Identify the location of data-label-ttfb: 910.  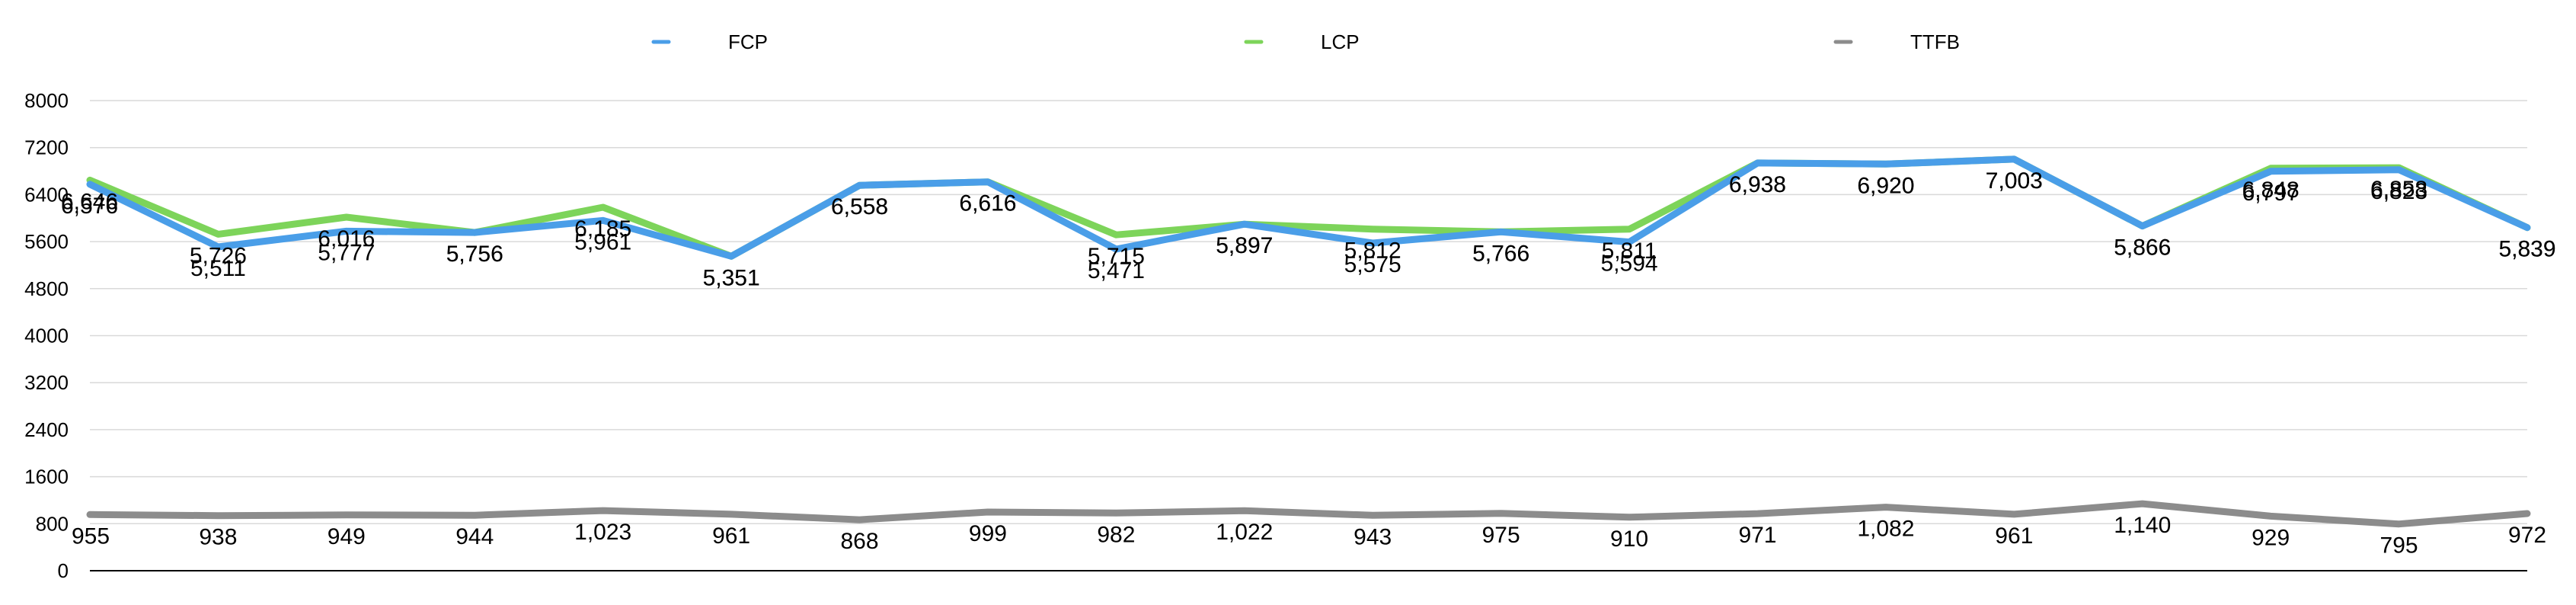
(1629, 539).